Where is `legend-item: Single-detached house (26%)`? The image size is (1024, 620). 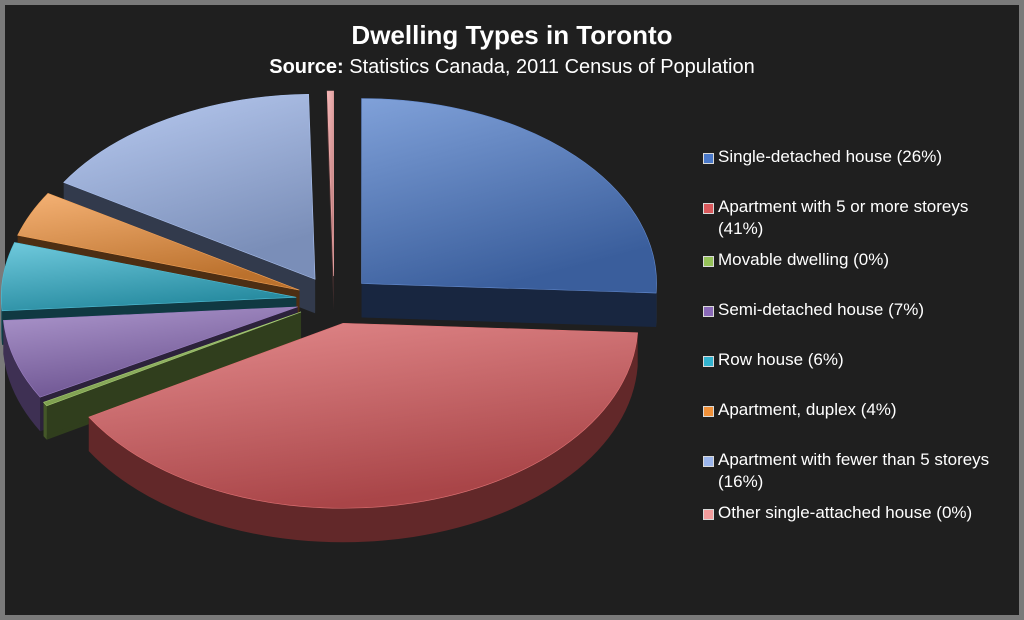
legend-item: Single-detached house (26%) is located at coordinates (860, 157).